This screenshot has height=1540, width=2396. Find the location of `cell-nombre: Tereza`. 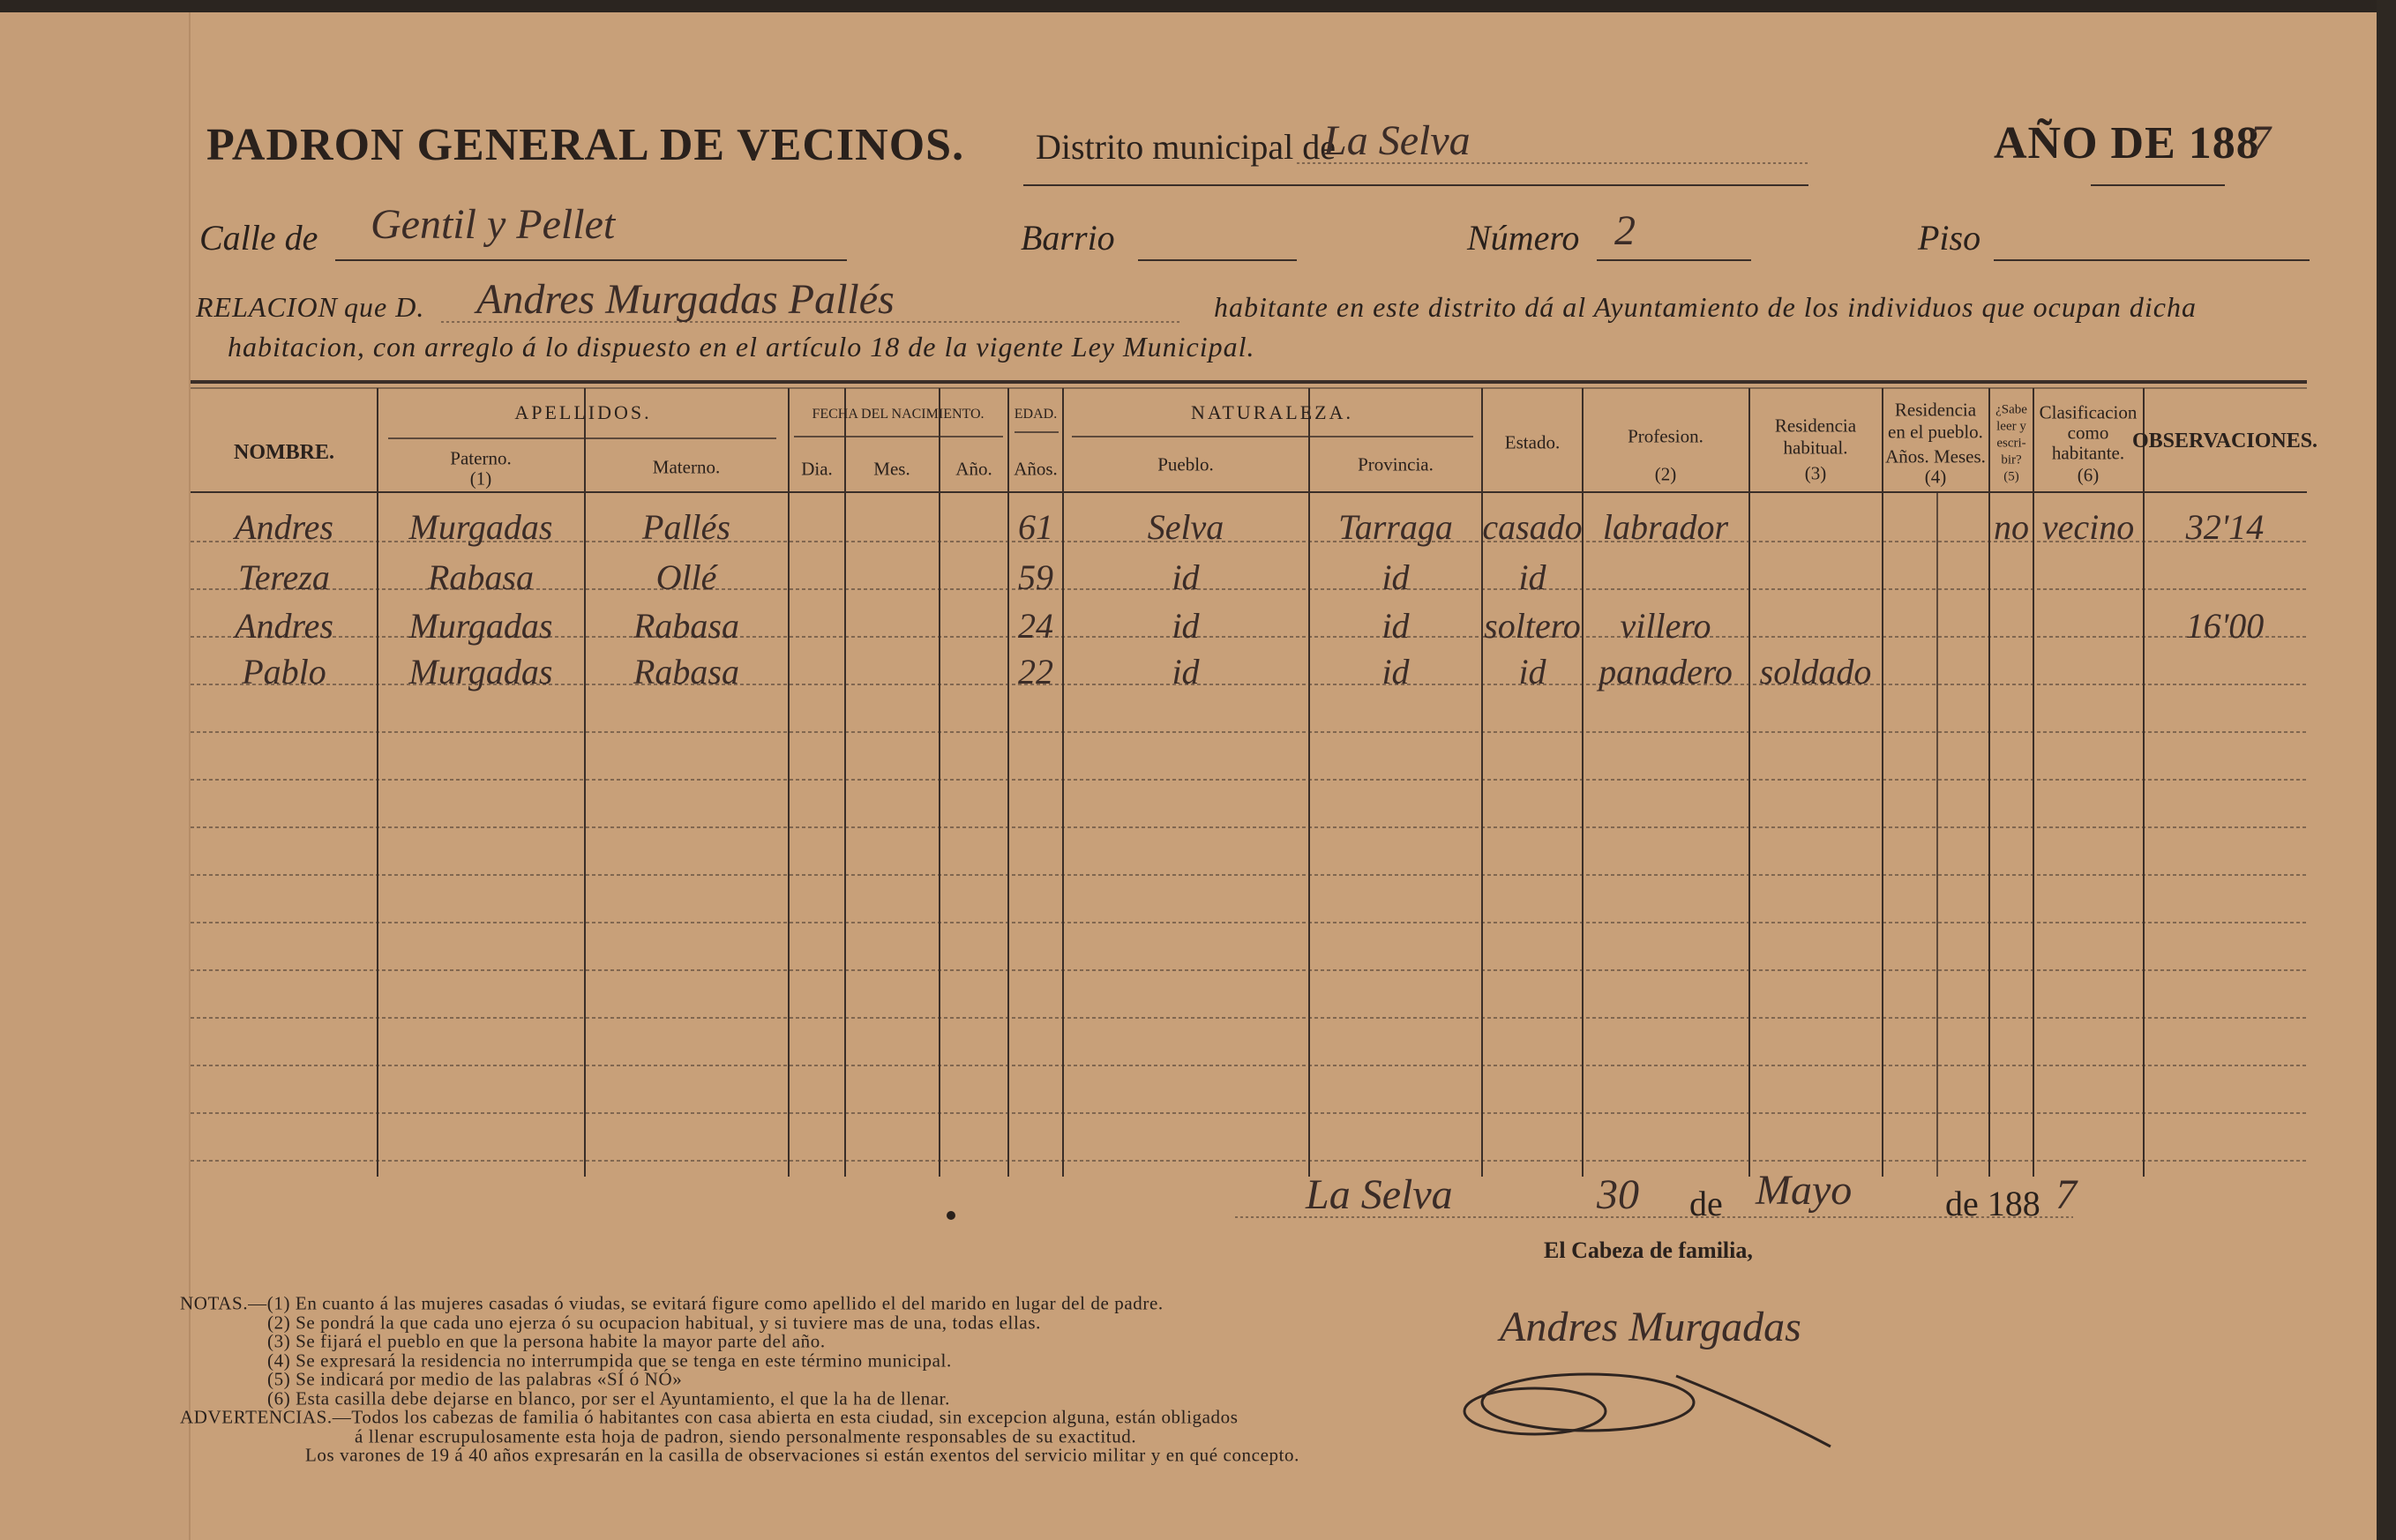

cell-nombre: Tereza is located at coordinates (284, 577).